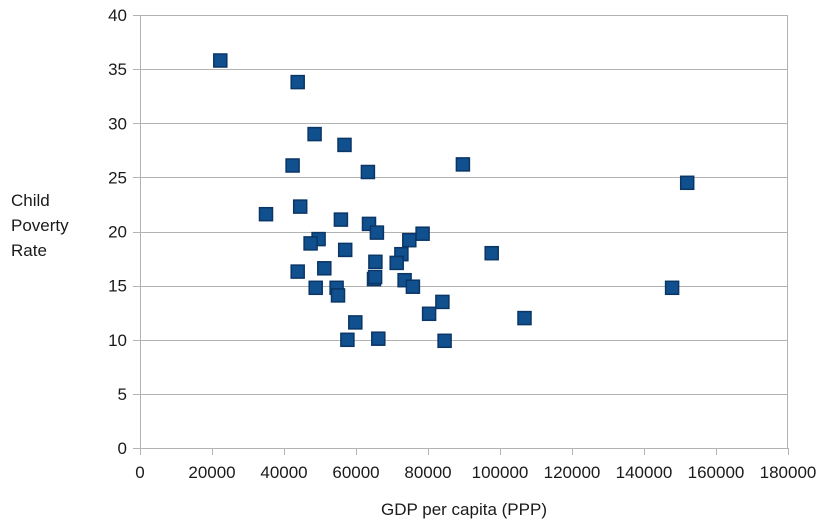  I want to click on x-tick-label: 140000, so click(644, 472).